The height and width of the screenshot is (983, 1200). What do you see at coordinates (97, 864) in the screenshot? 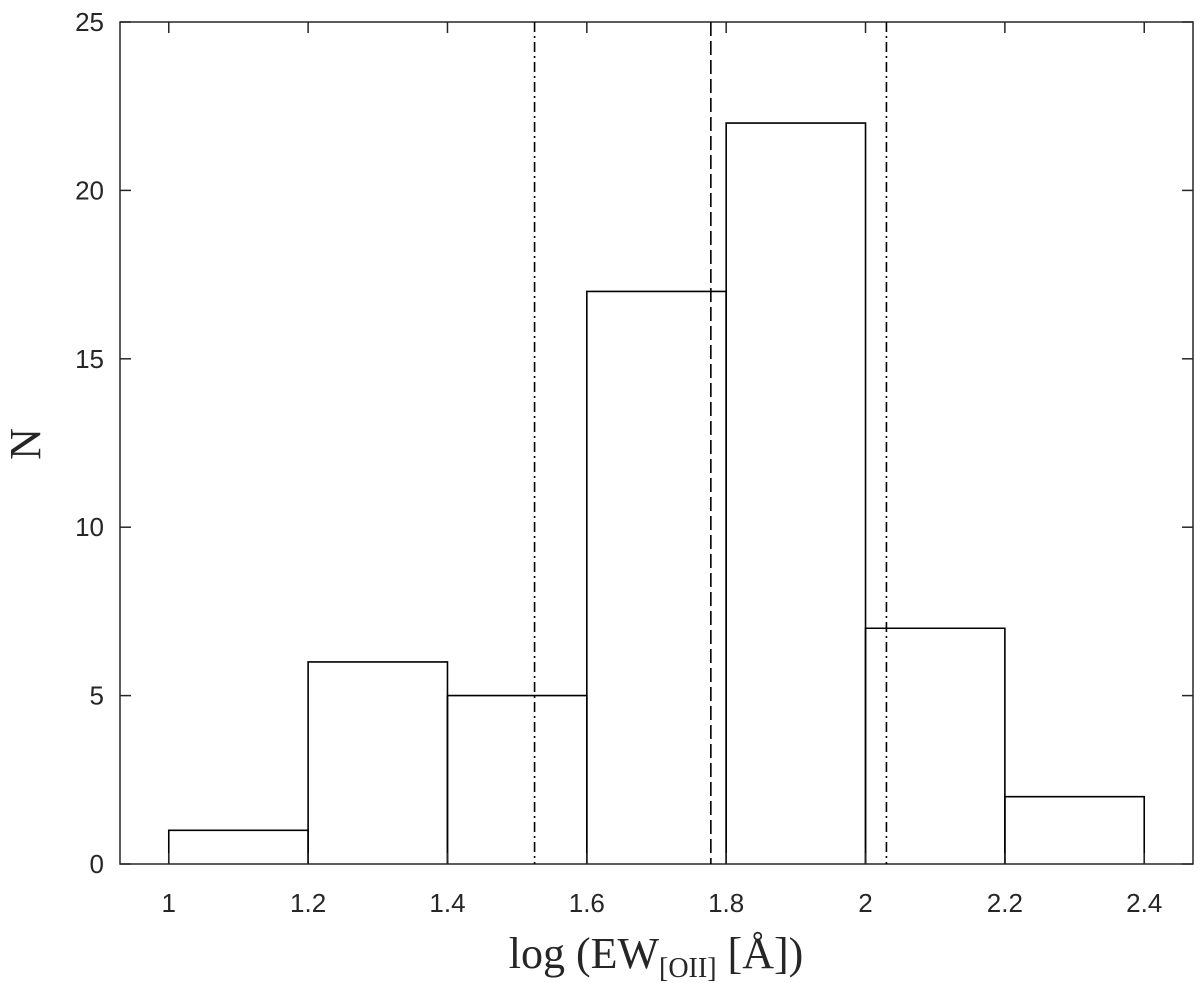
I see `y-tick-label: 0` at bounding box center [97, 864].